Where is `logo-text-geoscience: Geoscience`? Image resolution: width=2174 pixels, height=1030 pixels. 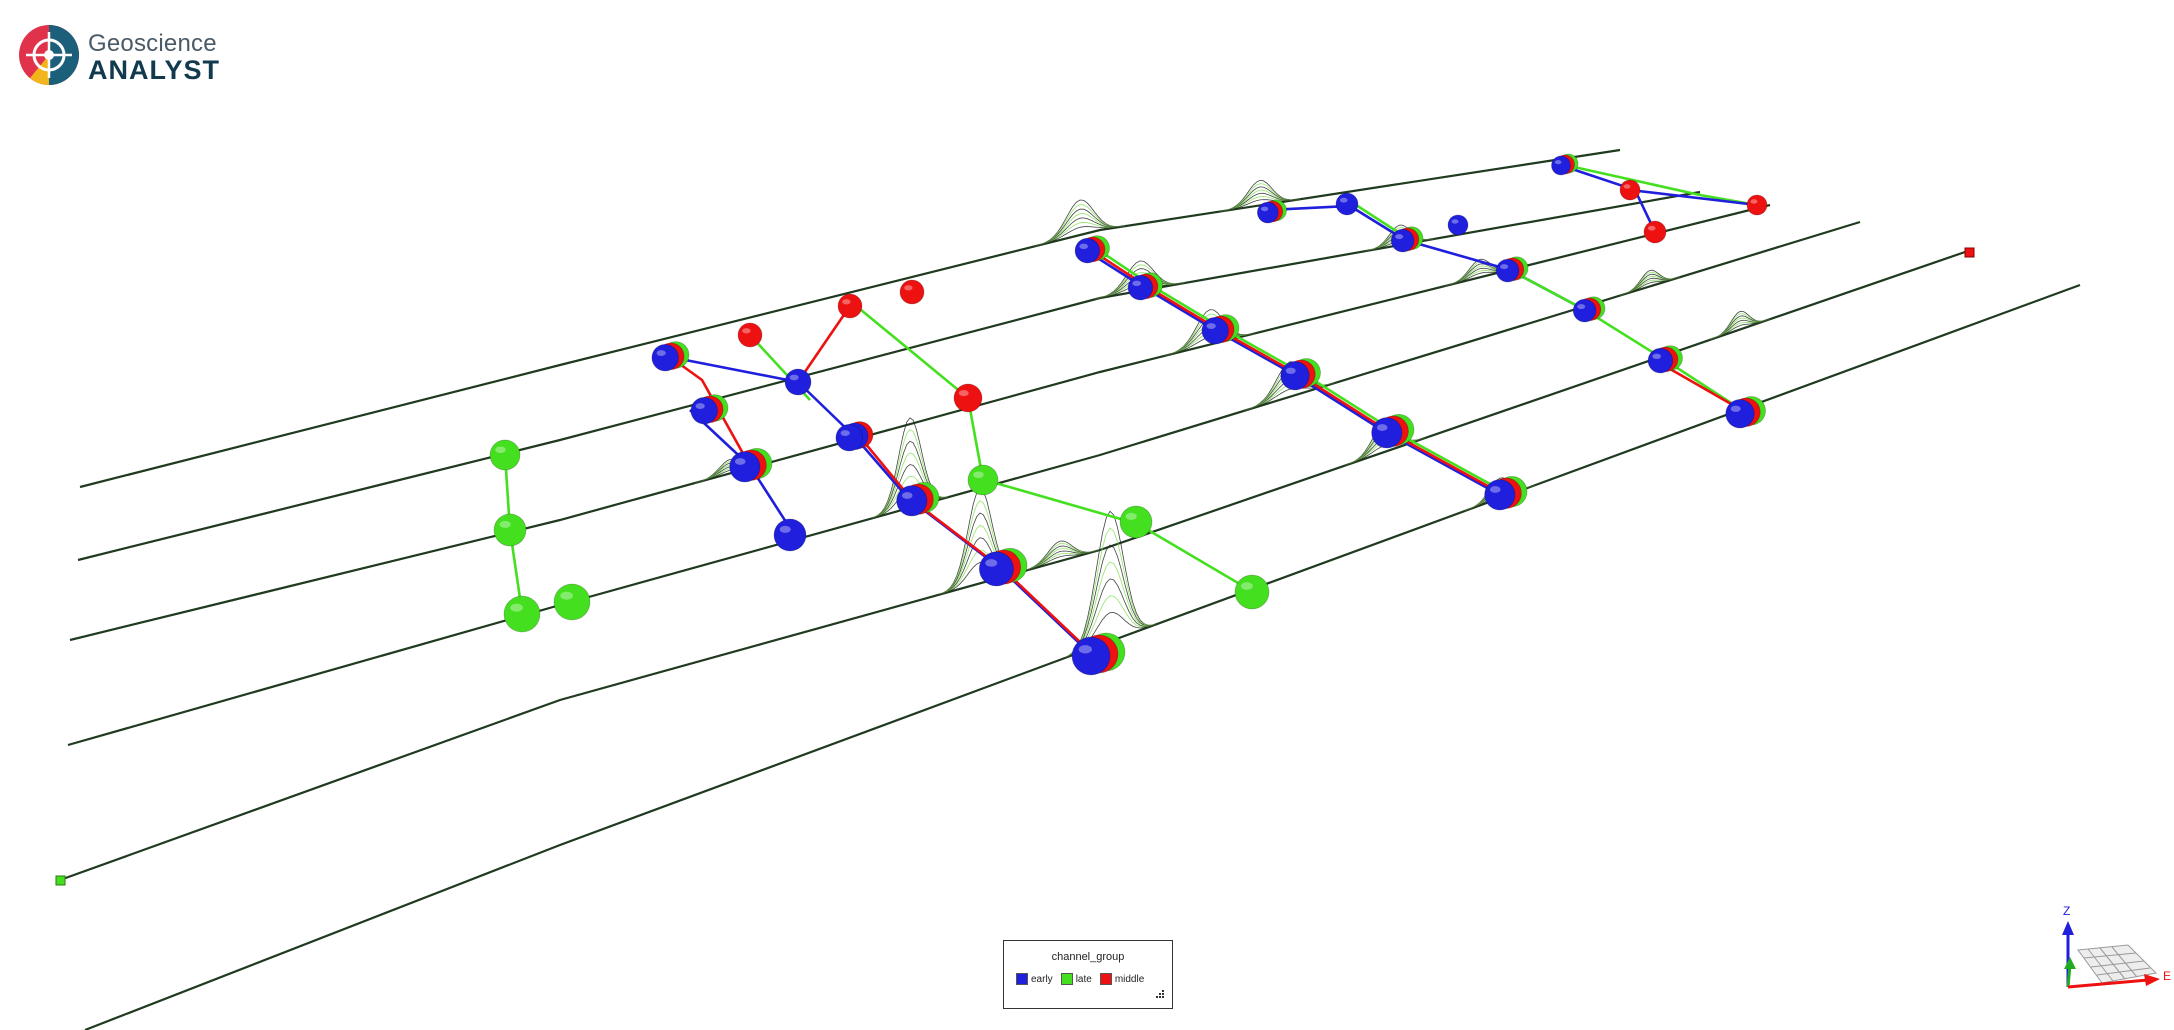 logo-text-geoscience: Geoscience is located at coordinates (152, 43).